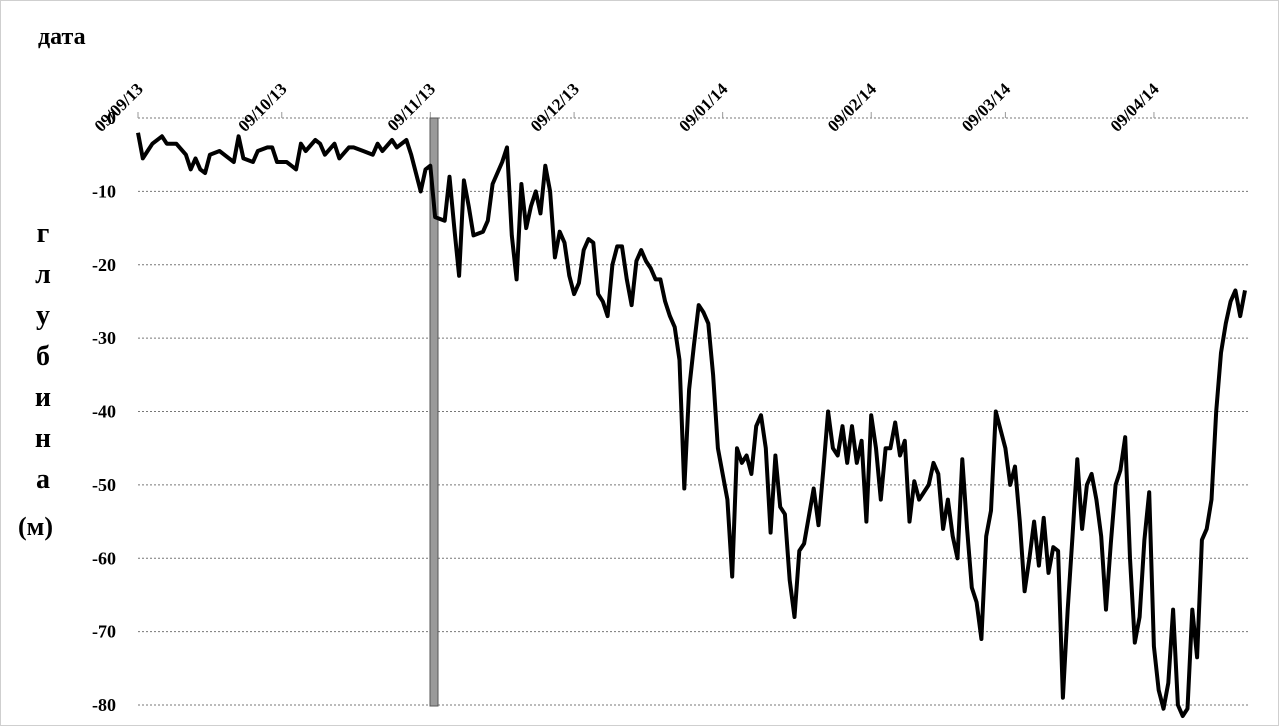 The width and height of the screenshot is (1279, 726). Describe the element at coordinates (104, 558) in the screenshot. I see `y-tick-label: -60` at that location.